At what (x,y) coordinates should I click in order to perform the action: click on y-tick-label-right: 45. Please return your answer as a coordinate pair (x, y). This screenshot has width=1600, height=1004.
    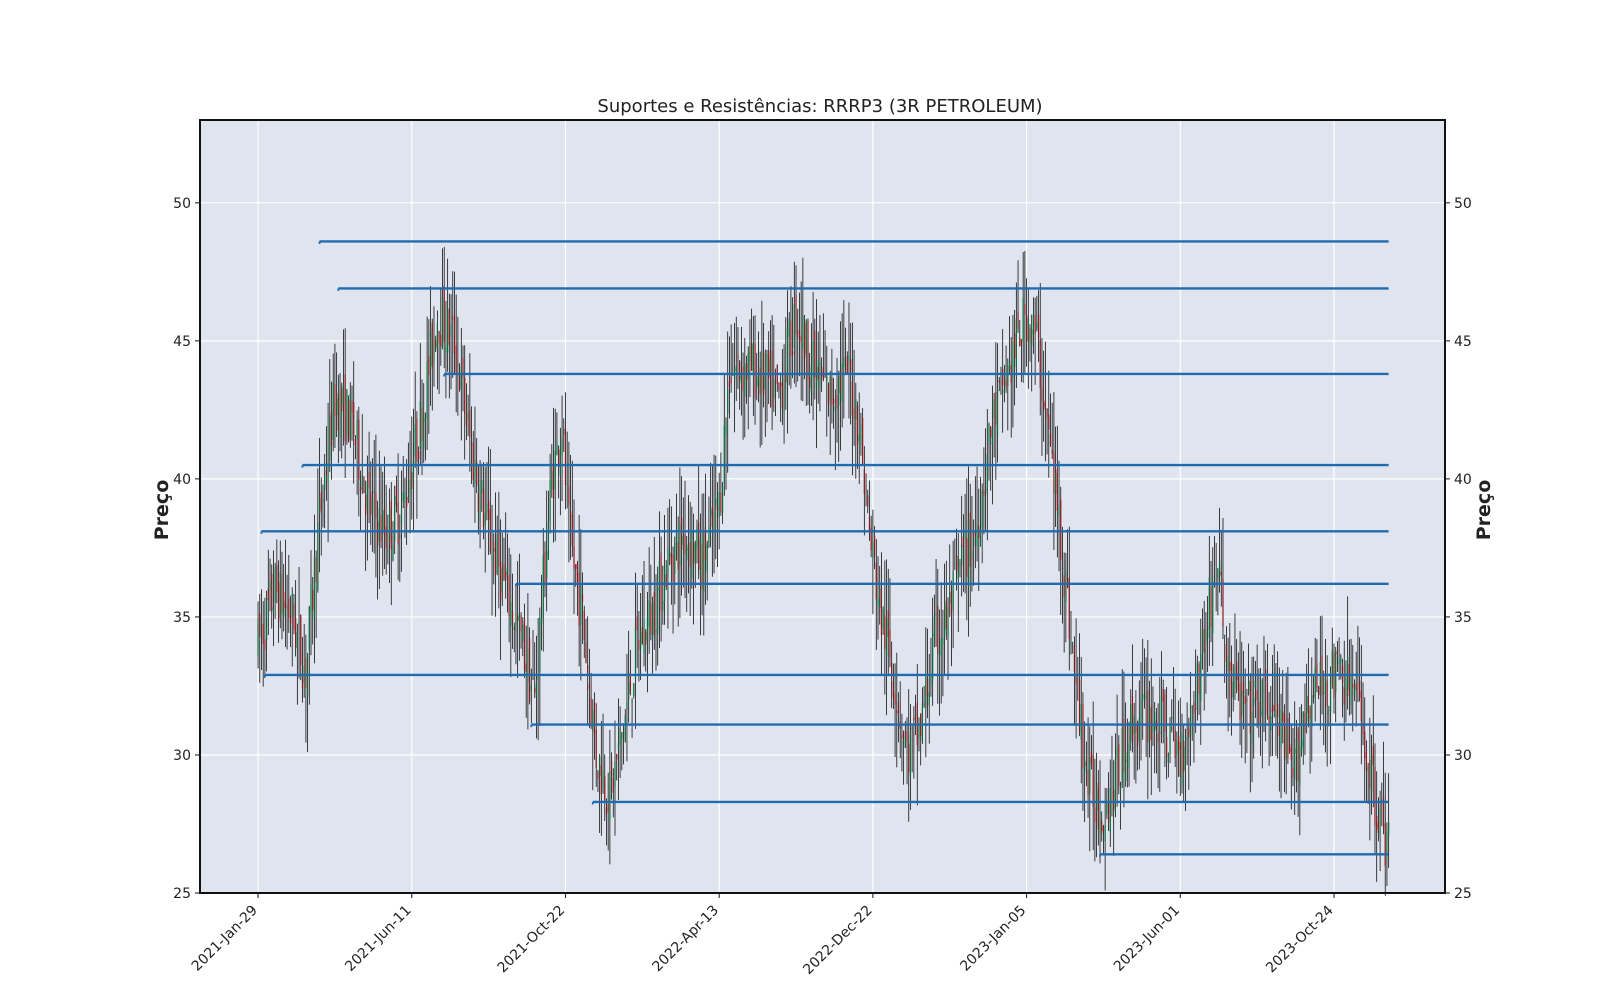
    Looking at the image, I should click on (1463, 342).